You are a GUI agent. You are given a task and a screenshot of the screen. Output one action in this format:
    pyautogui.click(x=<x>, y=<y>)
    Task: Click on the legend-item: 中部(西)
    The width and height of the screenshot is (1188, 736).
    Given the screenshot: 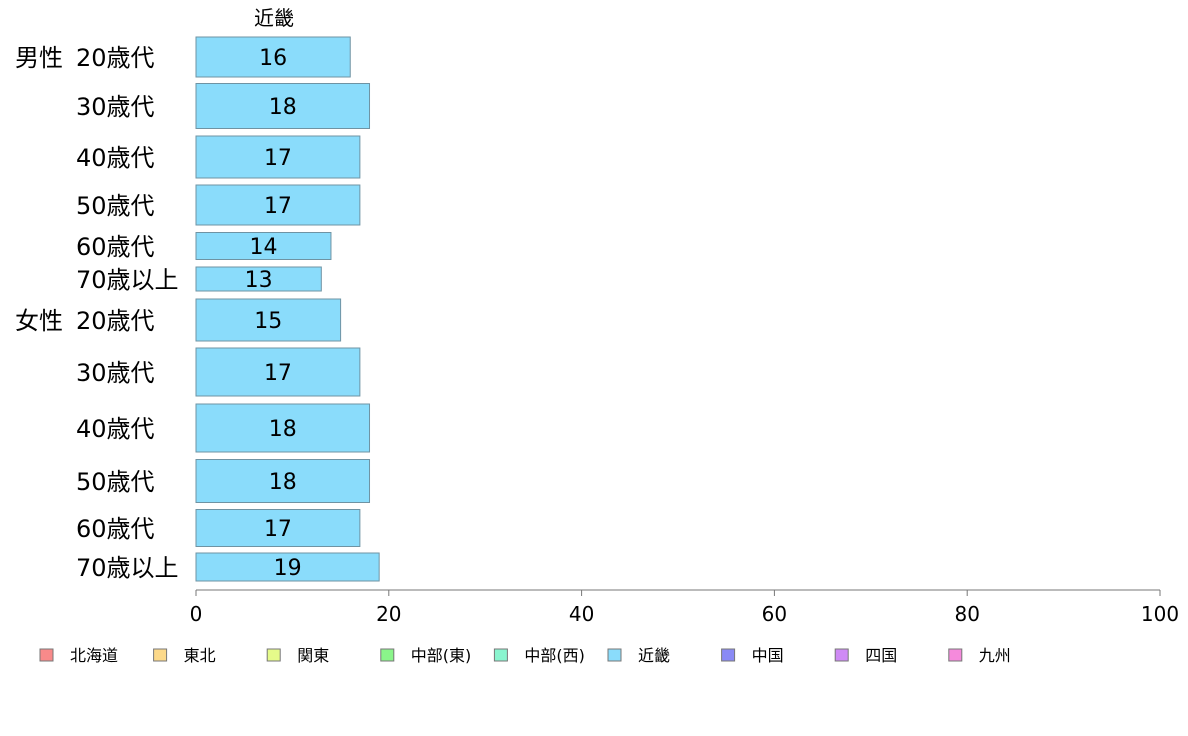 What is the action you would take?
    pyautogui.click(x=539, y=655)
    